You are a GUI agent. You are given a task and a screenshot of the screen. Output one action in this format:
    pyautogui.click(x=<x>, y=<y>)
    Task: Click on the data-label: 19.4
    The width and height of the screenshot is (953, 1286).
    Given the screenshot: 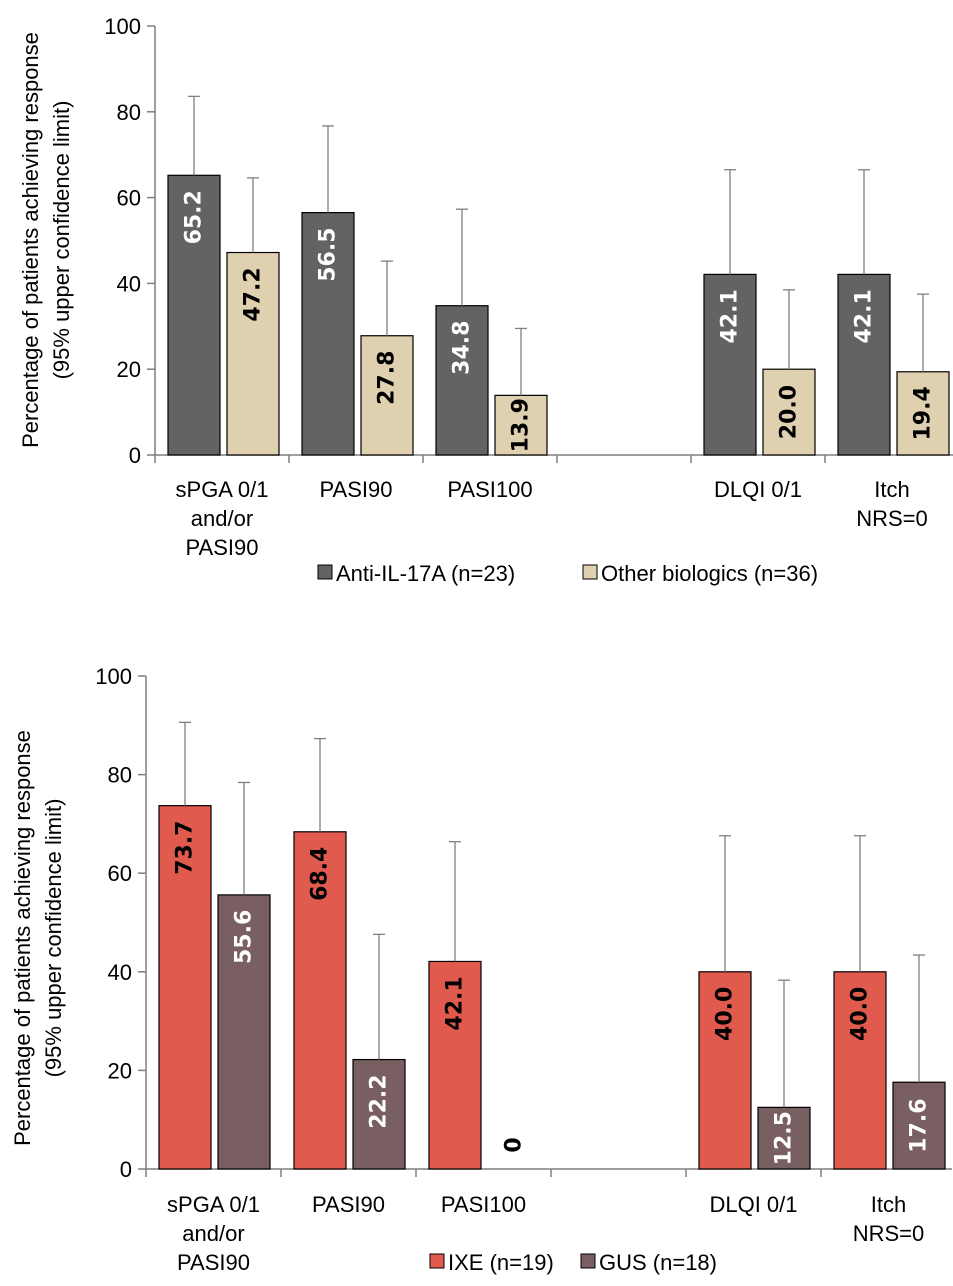 What is the action you would take?
    pyautogui.click(x=923, y=413)
    